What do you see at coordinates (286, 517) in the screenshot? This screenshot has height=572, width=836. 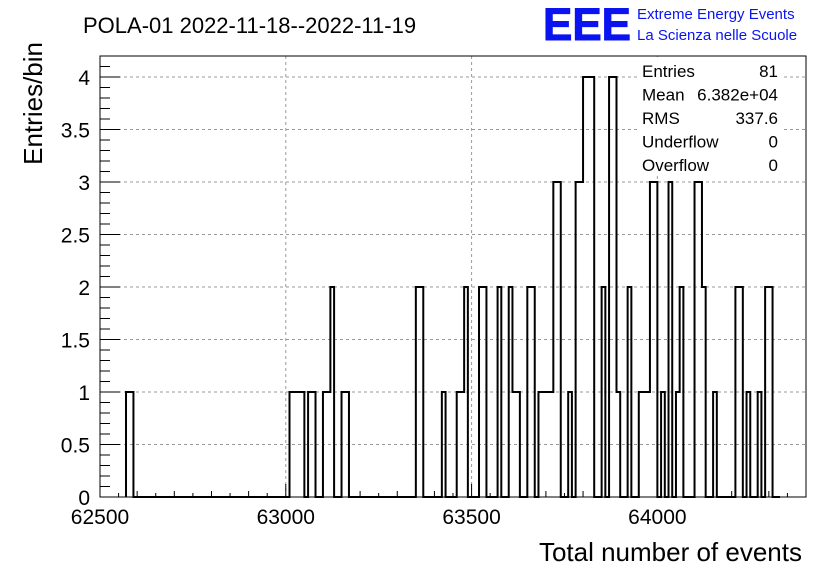 I see `x-tick-label: 63000` at bounding box center [286, 517].